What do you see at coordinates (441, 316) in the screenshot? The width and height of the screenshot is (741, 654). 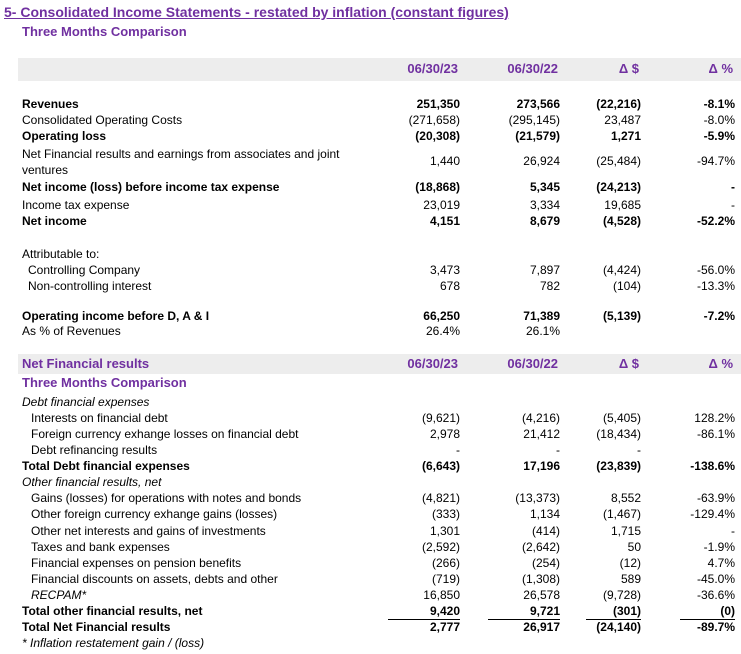 I see `cell: 66,250` at bounding box center [441, 316].